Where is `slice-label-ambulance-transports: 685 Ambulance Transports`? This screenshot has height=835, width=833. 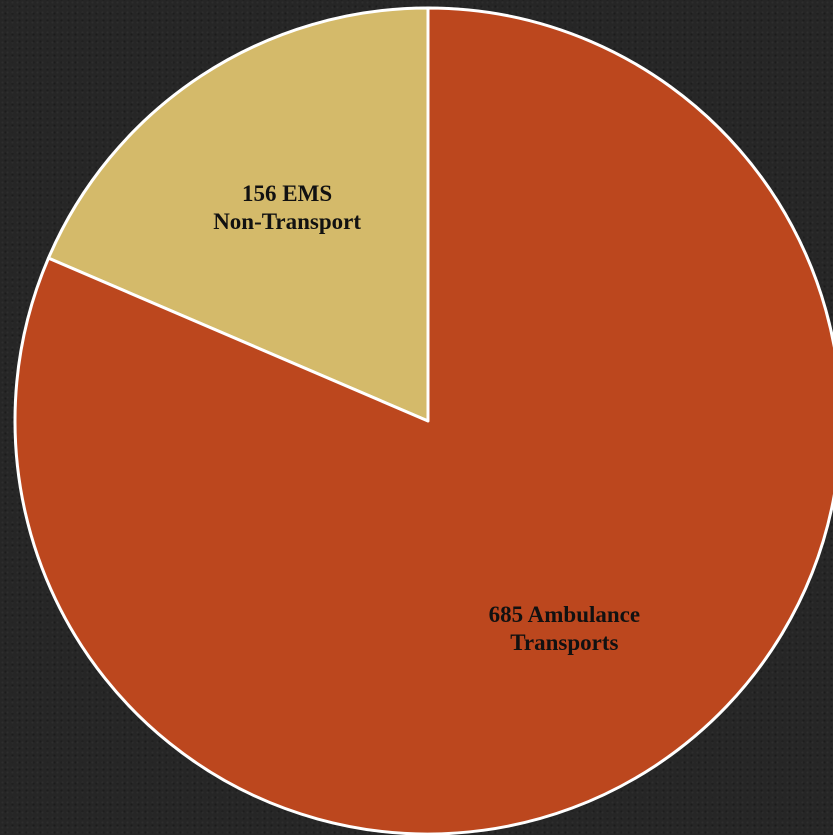 slice-label-ambulance-transports: 685 Ambulance Transports is located at coordinates (564, 628).